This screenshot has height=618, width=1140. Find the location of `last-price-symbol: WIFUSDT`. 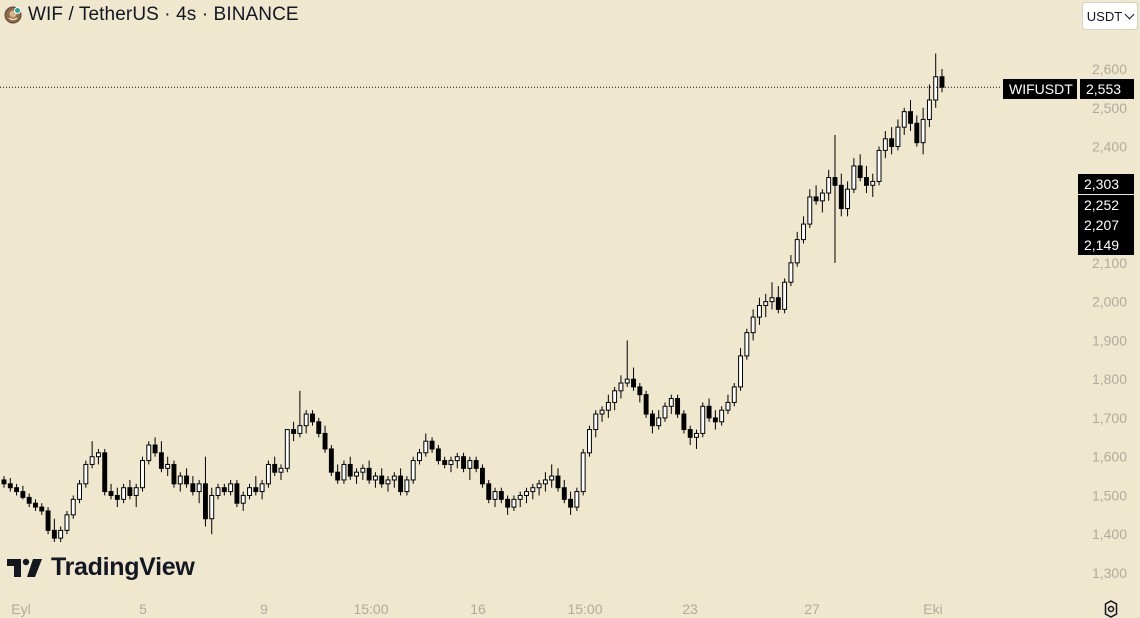

last-price-symbol: WIFUSDT is located at coordinates (1041, 89).